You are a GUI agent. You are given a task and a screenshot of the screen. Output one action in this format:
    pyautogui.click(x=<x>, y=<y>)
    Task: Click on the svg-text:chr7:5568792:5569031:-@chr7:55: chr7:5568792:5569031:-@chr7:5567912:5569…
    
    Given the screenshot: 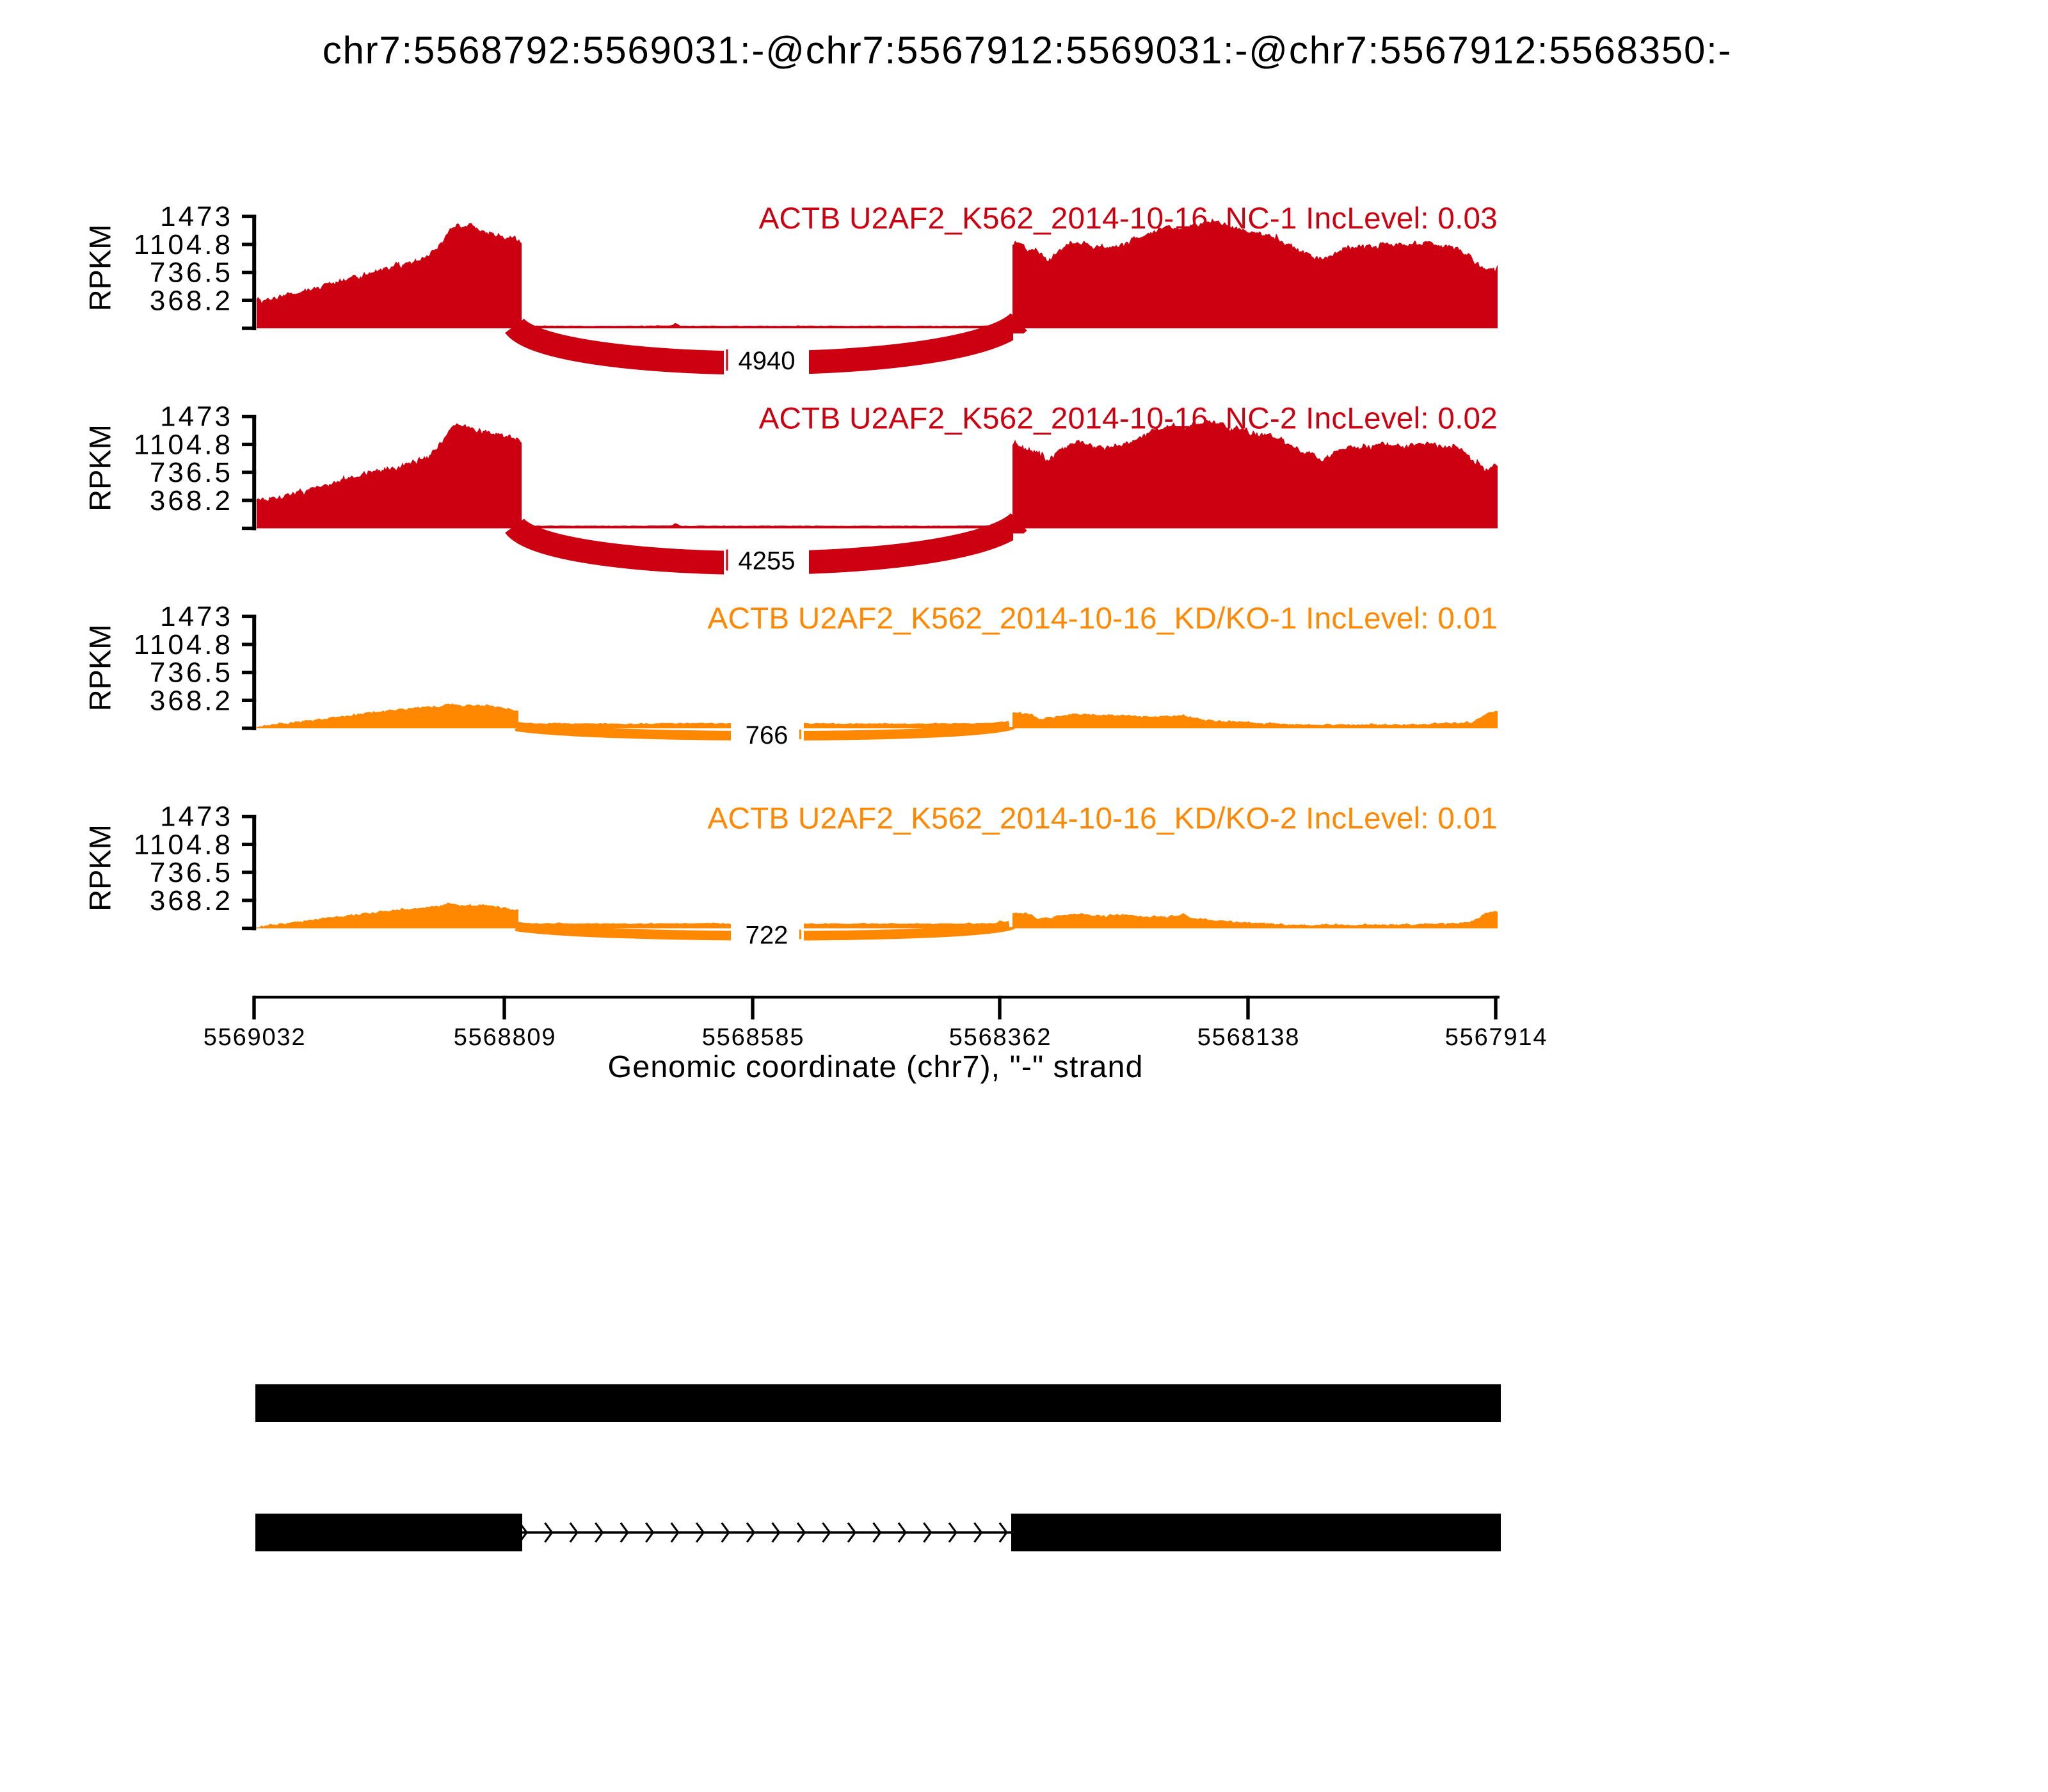 What is the action you would take?
    pyautogui.click(x=1027, y=50)
    